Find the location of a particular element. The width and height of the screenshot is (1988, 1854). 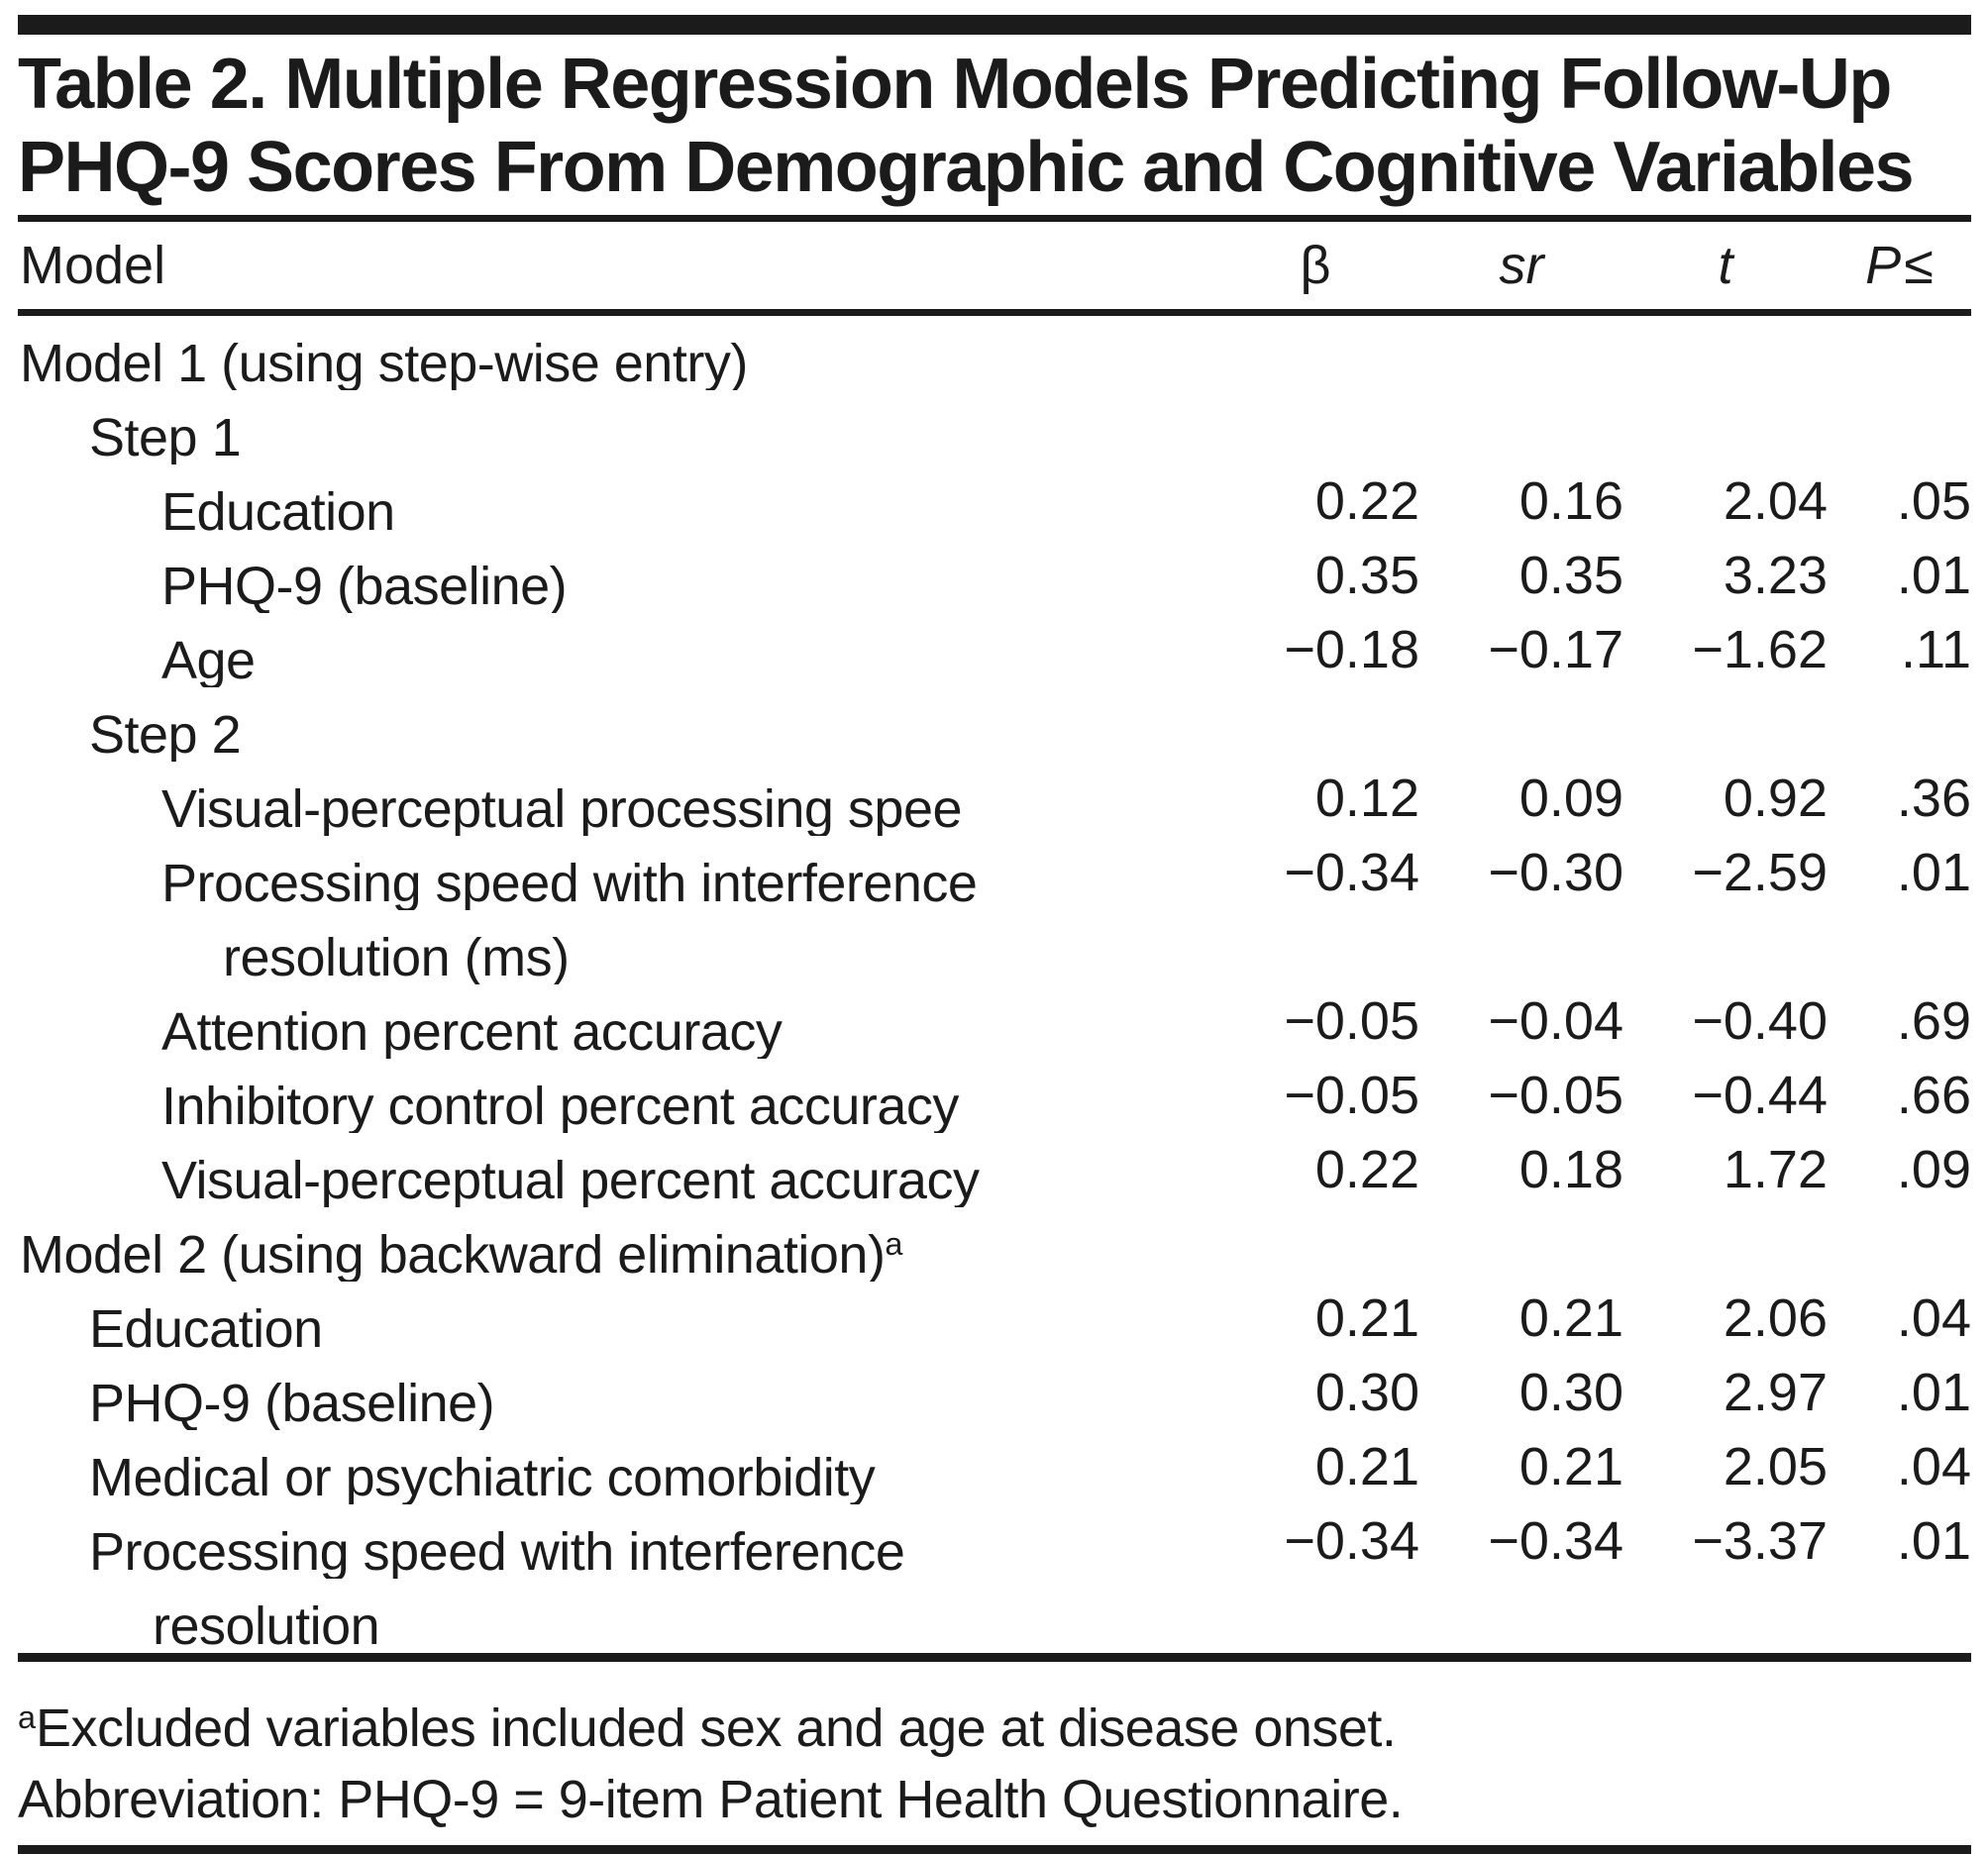

table-row: Model 2 (using backward elimination)a is located at coordinates (994, 1244).